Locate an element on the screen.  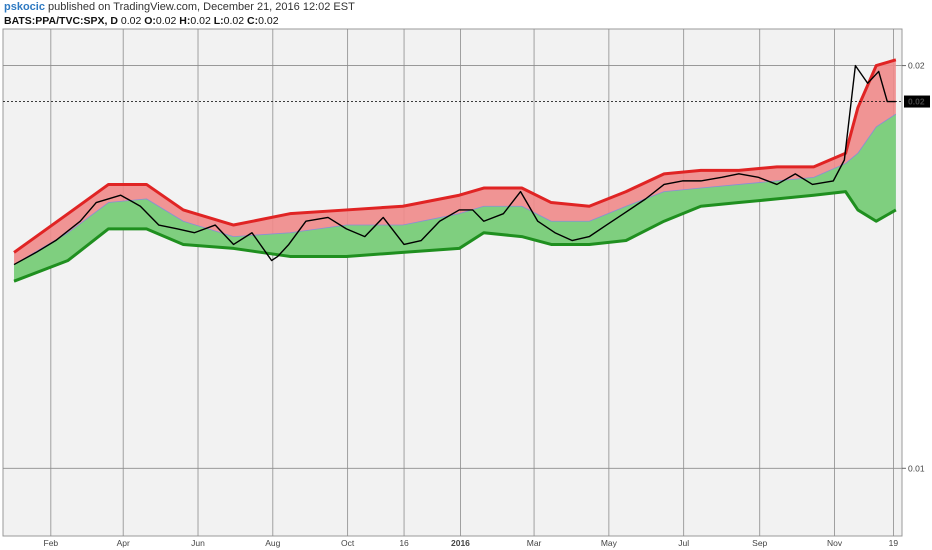
x-tick-label: Aug is located at coordinates (272, 543).